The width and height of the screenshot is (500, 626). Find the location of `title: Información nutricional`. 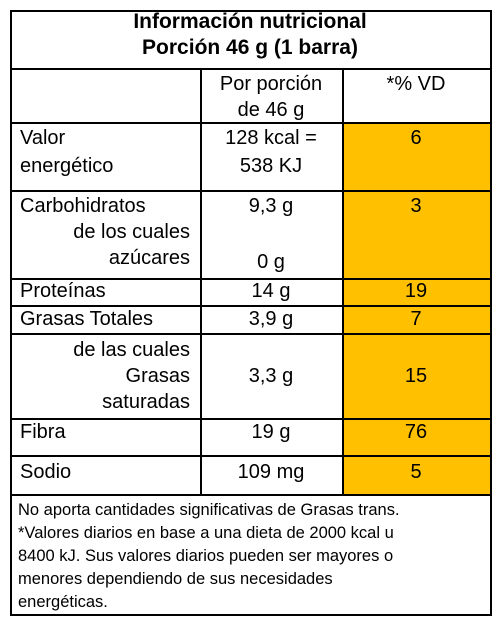

title: Información nutricional is located at coordinates (250, 21).